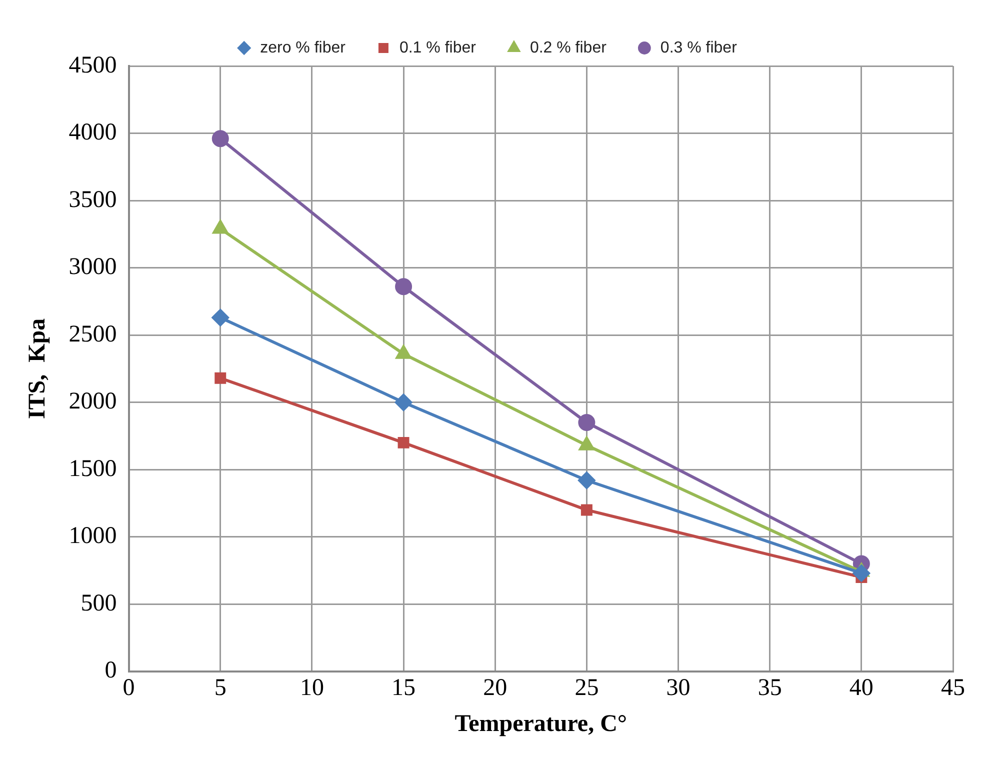  Describe the element at coordinates (569, 47) in the screenshot. I see `legend-label: 0.2 % fiber` at that location.